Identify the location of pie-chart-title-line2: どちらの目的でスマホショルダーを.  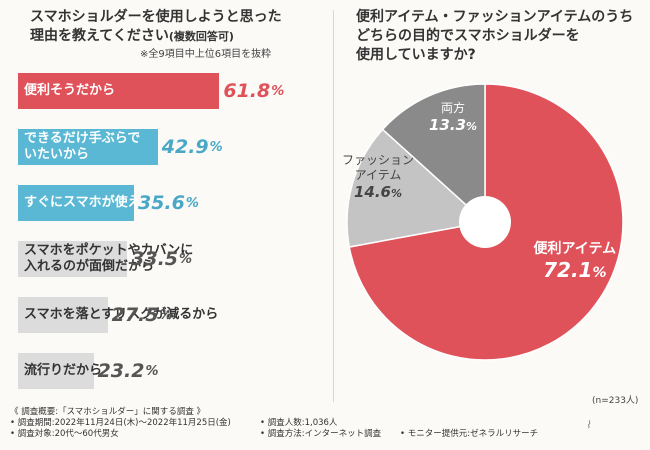
(468, 36).